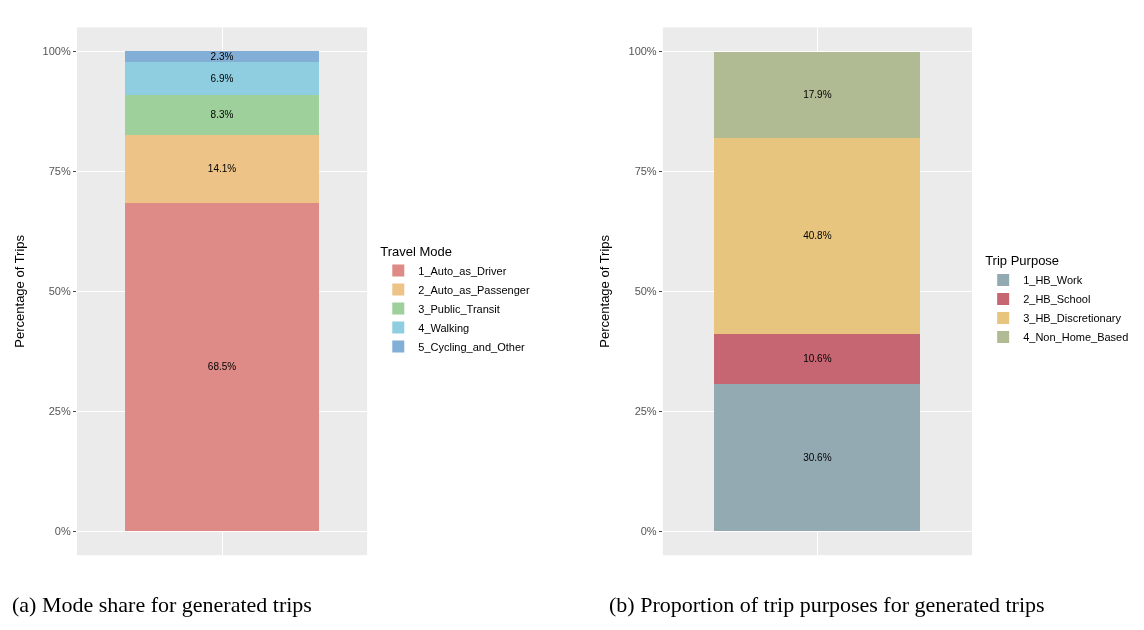 The height and width of the screenshot is (630, 1144). I want to click on legend-label: 3_HB_Discretionary, so click(1072, 318).